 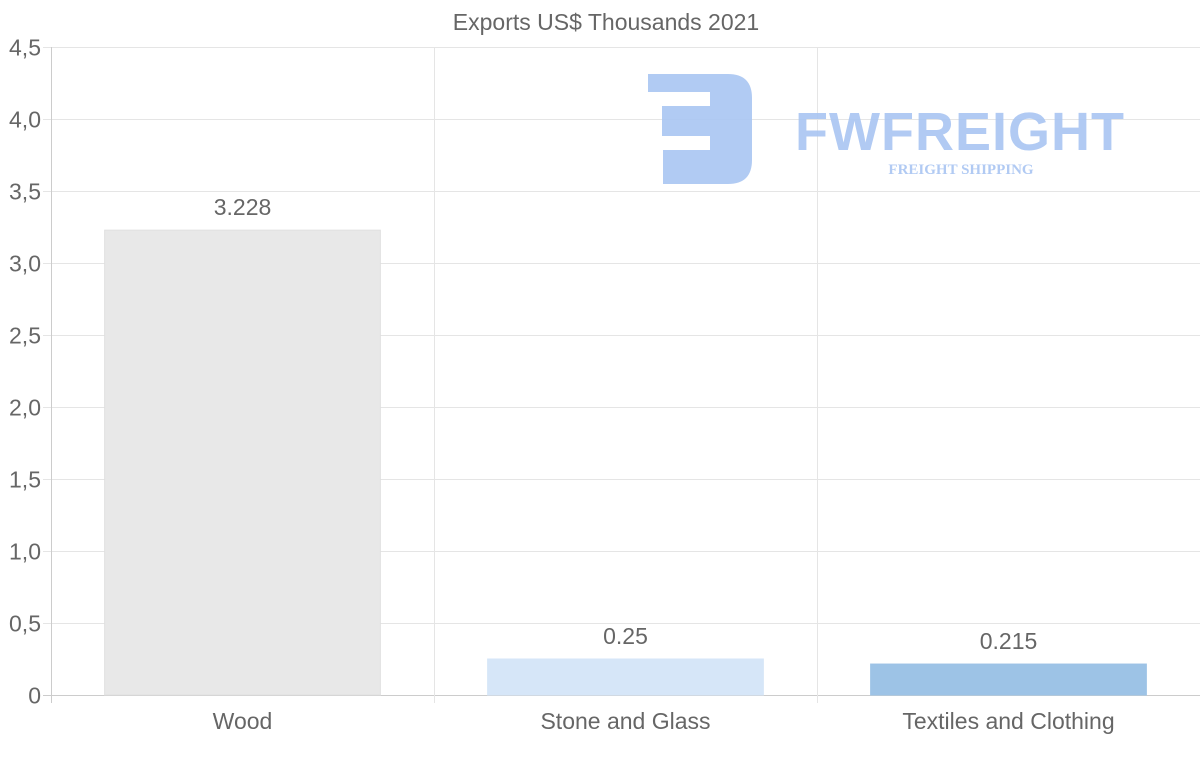 What do you see at coordinates (625, 677) in the screenshot?
I see `bar-stone-and-glass` at bounding box center [625, 677].